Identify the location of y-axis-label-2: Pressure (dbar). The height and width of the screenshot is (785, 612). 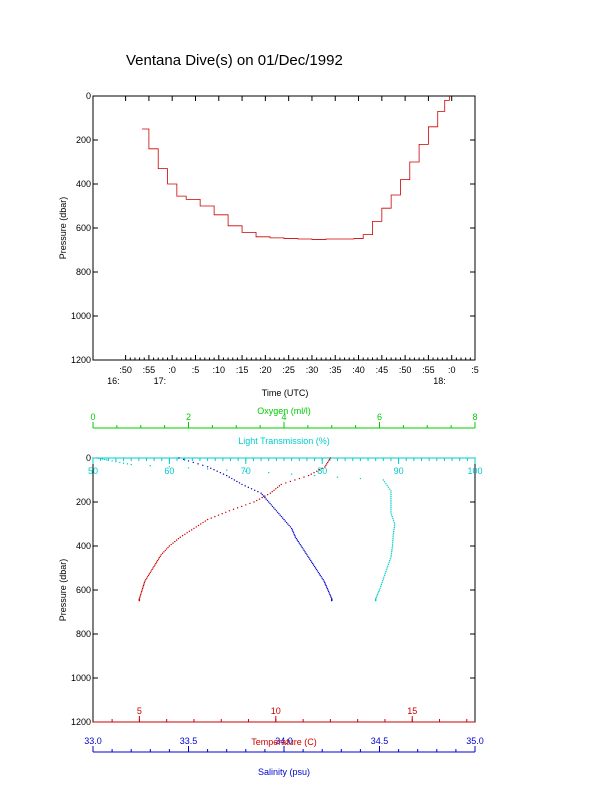
(63, 590).